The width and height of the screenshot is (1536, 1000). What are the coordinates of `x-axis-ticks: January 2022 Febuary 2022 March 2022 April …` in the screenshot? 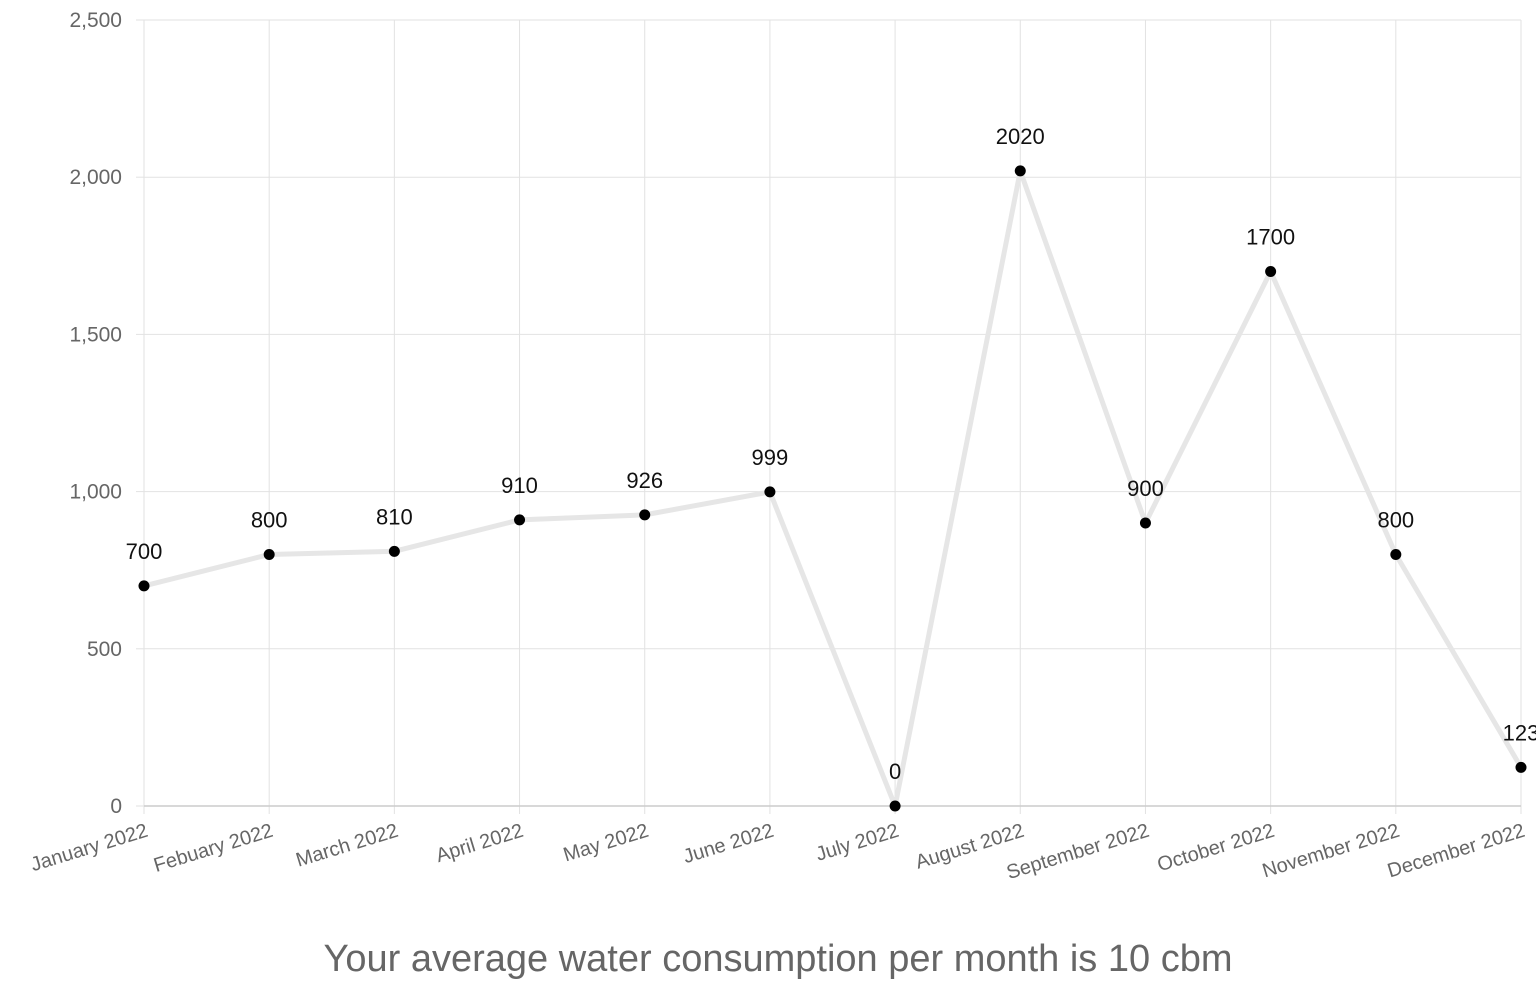 It's located at (777, 852).